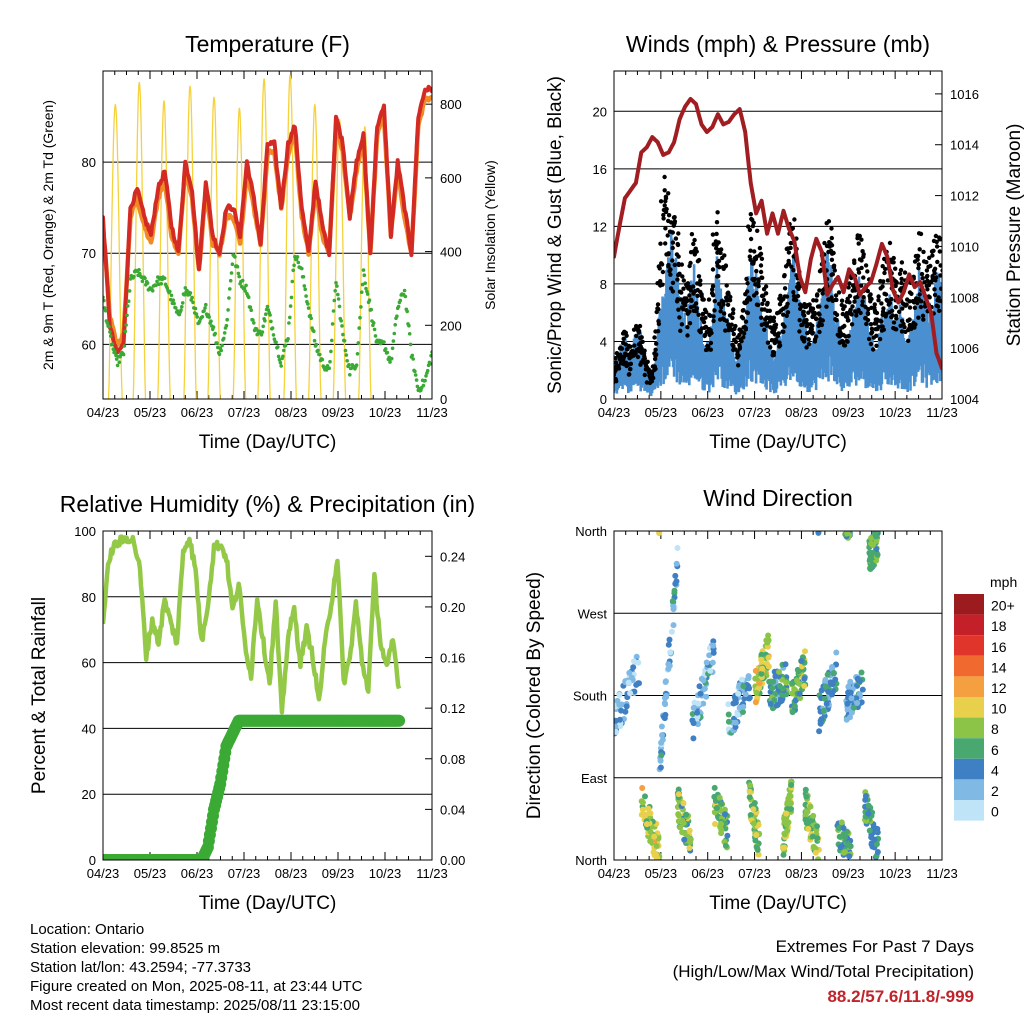  Describe the element at coordinates (969, 789) in the screenshot. I see `legend-swatch` at that location.